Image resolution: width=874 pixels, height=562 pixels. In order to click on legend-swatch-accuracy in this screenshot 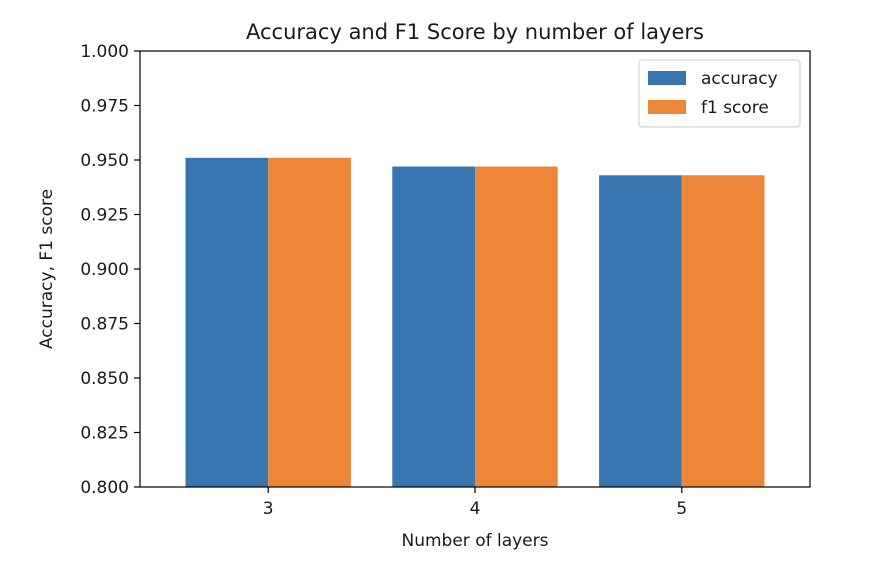, I will do `click(667, 78)`.